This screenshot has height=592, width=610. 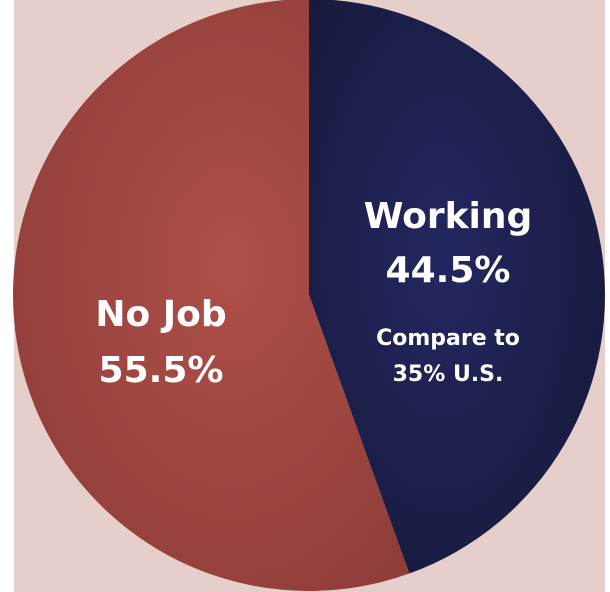 I want to click on slice-label-no-job: No Job, so click(x=160, y=314).